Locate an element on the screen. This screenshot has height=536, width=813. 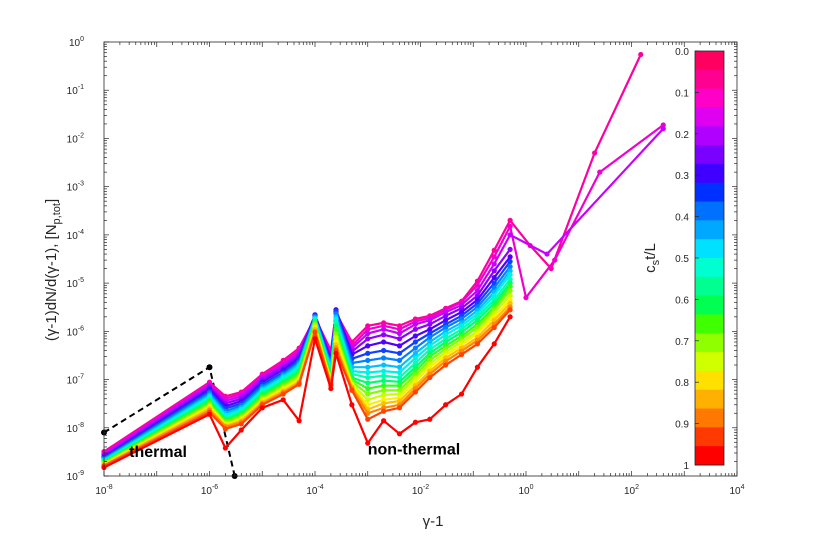
x-tick-label: 10⁻⁸ is located at coordinates (103, 490).